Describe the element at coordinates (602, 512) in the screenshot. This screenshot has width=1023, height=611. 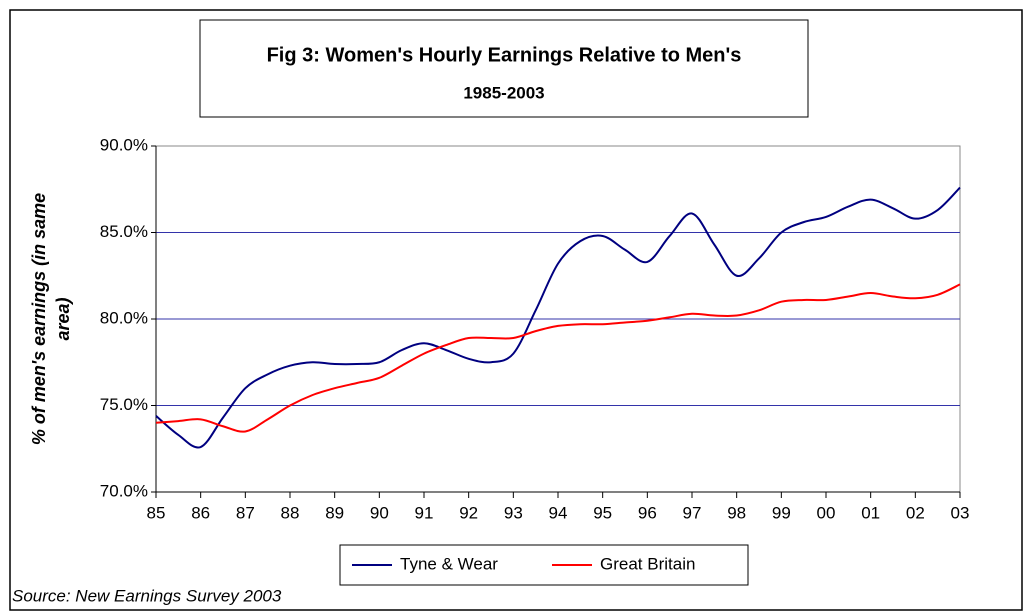
I see `x-tick-label: 95` at that location.